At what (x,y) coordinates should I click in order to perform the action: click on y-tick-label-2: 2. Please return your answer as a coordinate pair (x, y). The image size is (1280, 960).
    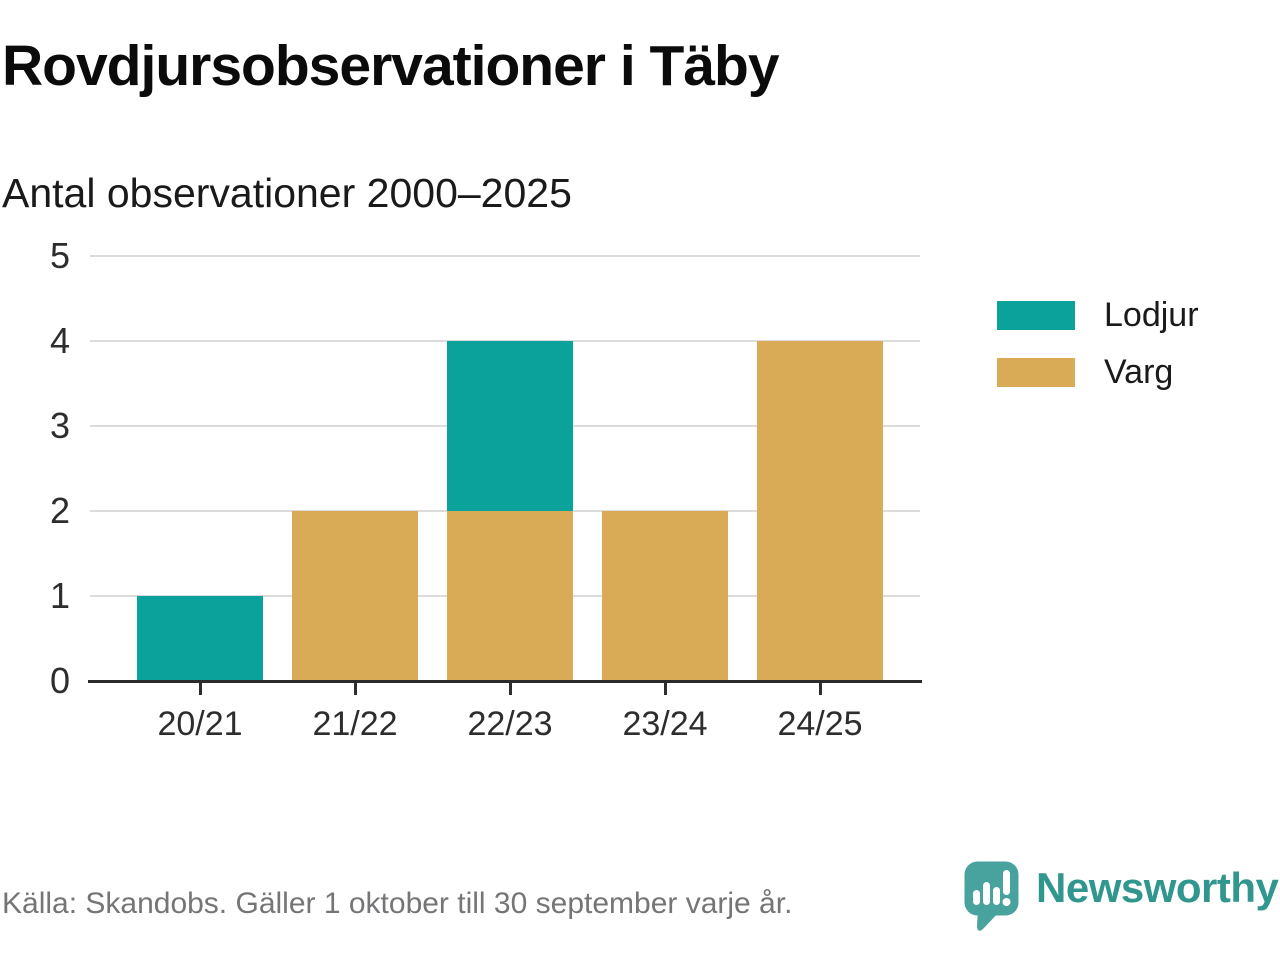
    Looking at the image, I should click on (59, 510).